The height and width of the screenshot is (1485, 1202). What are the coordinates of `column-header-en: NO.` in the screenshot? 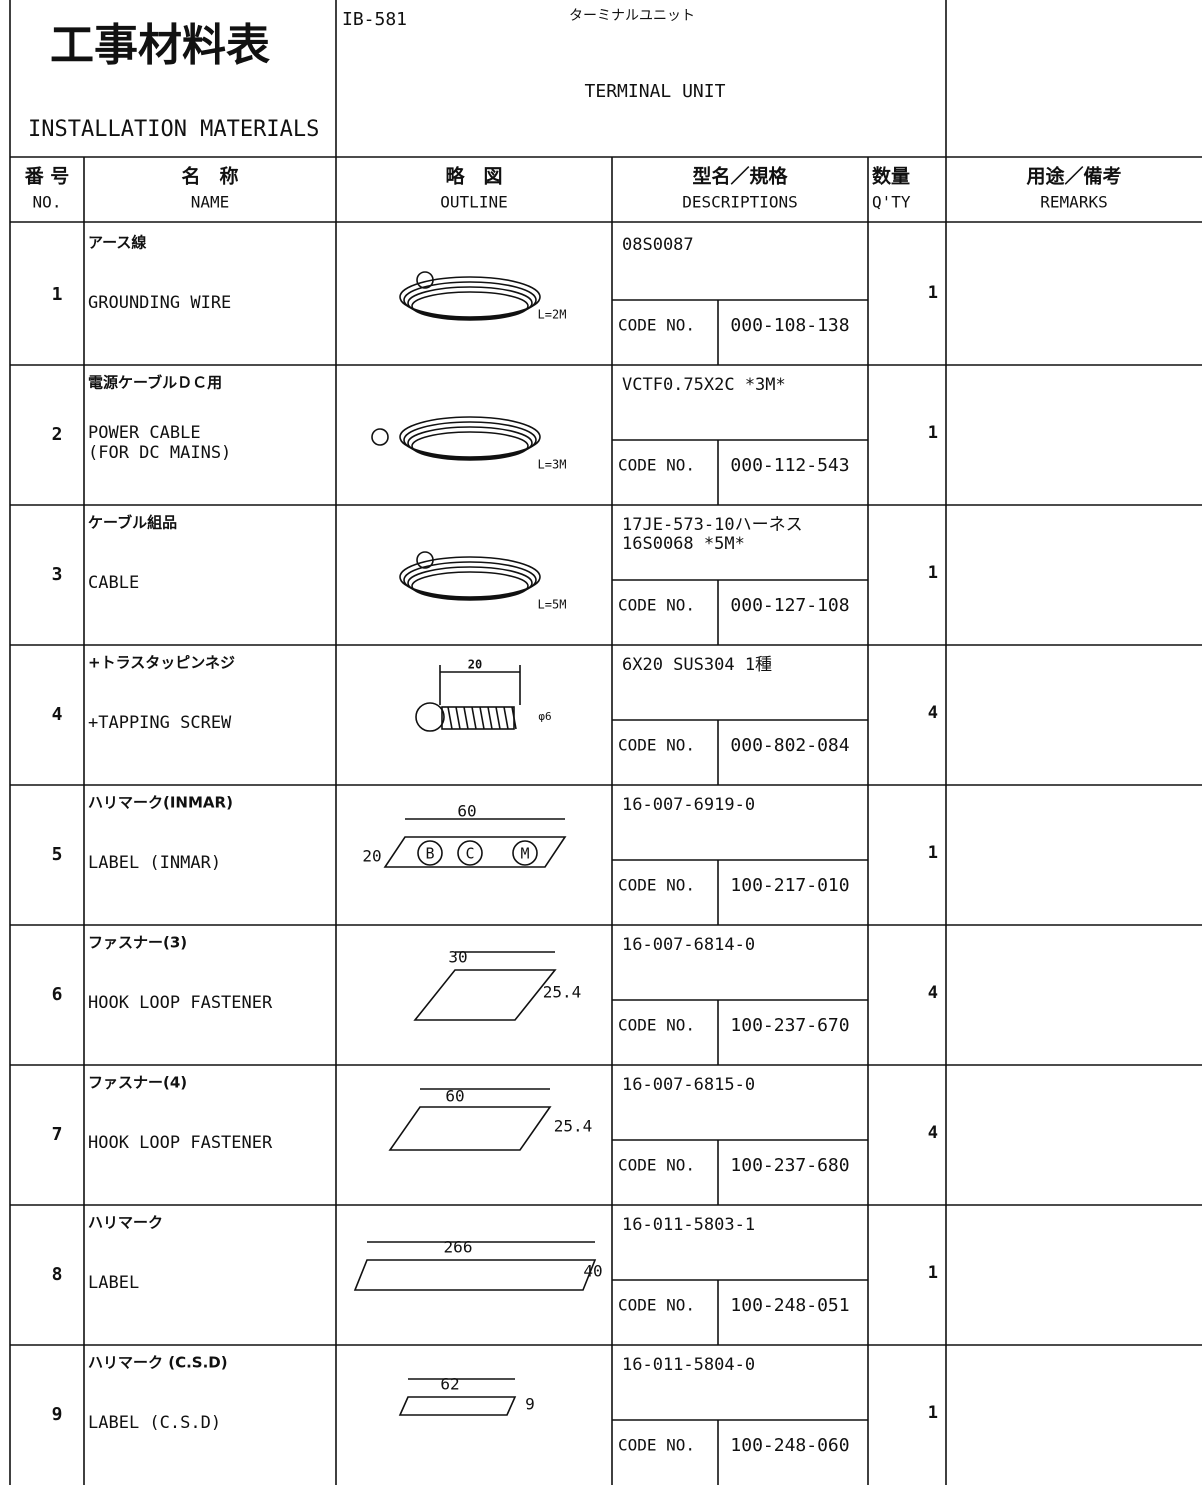 It's located at (47, 202).